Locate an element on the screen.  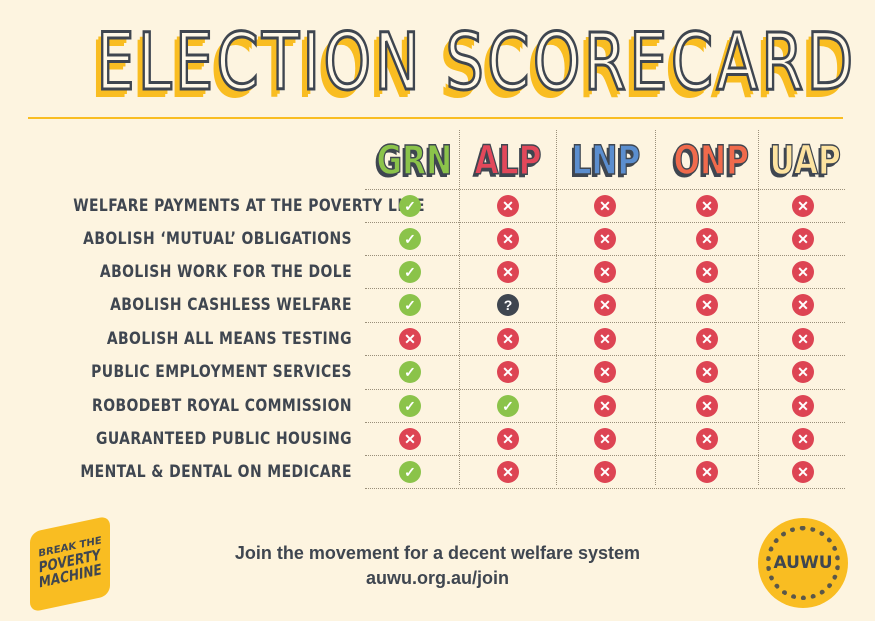
party-header-lnp: LNP is located at coordinates (606, 161).